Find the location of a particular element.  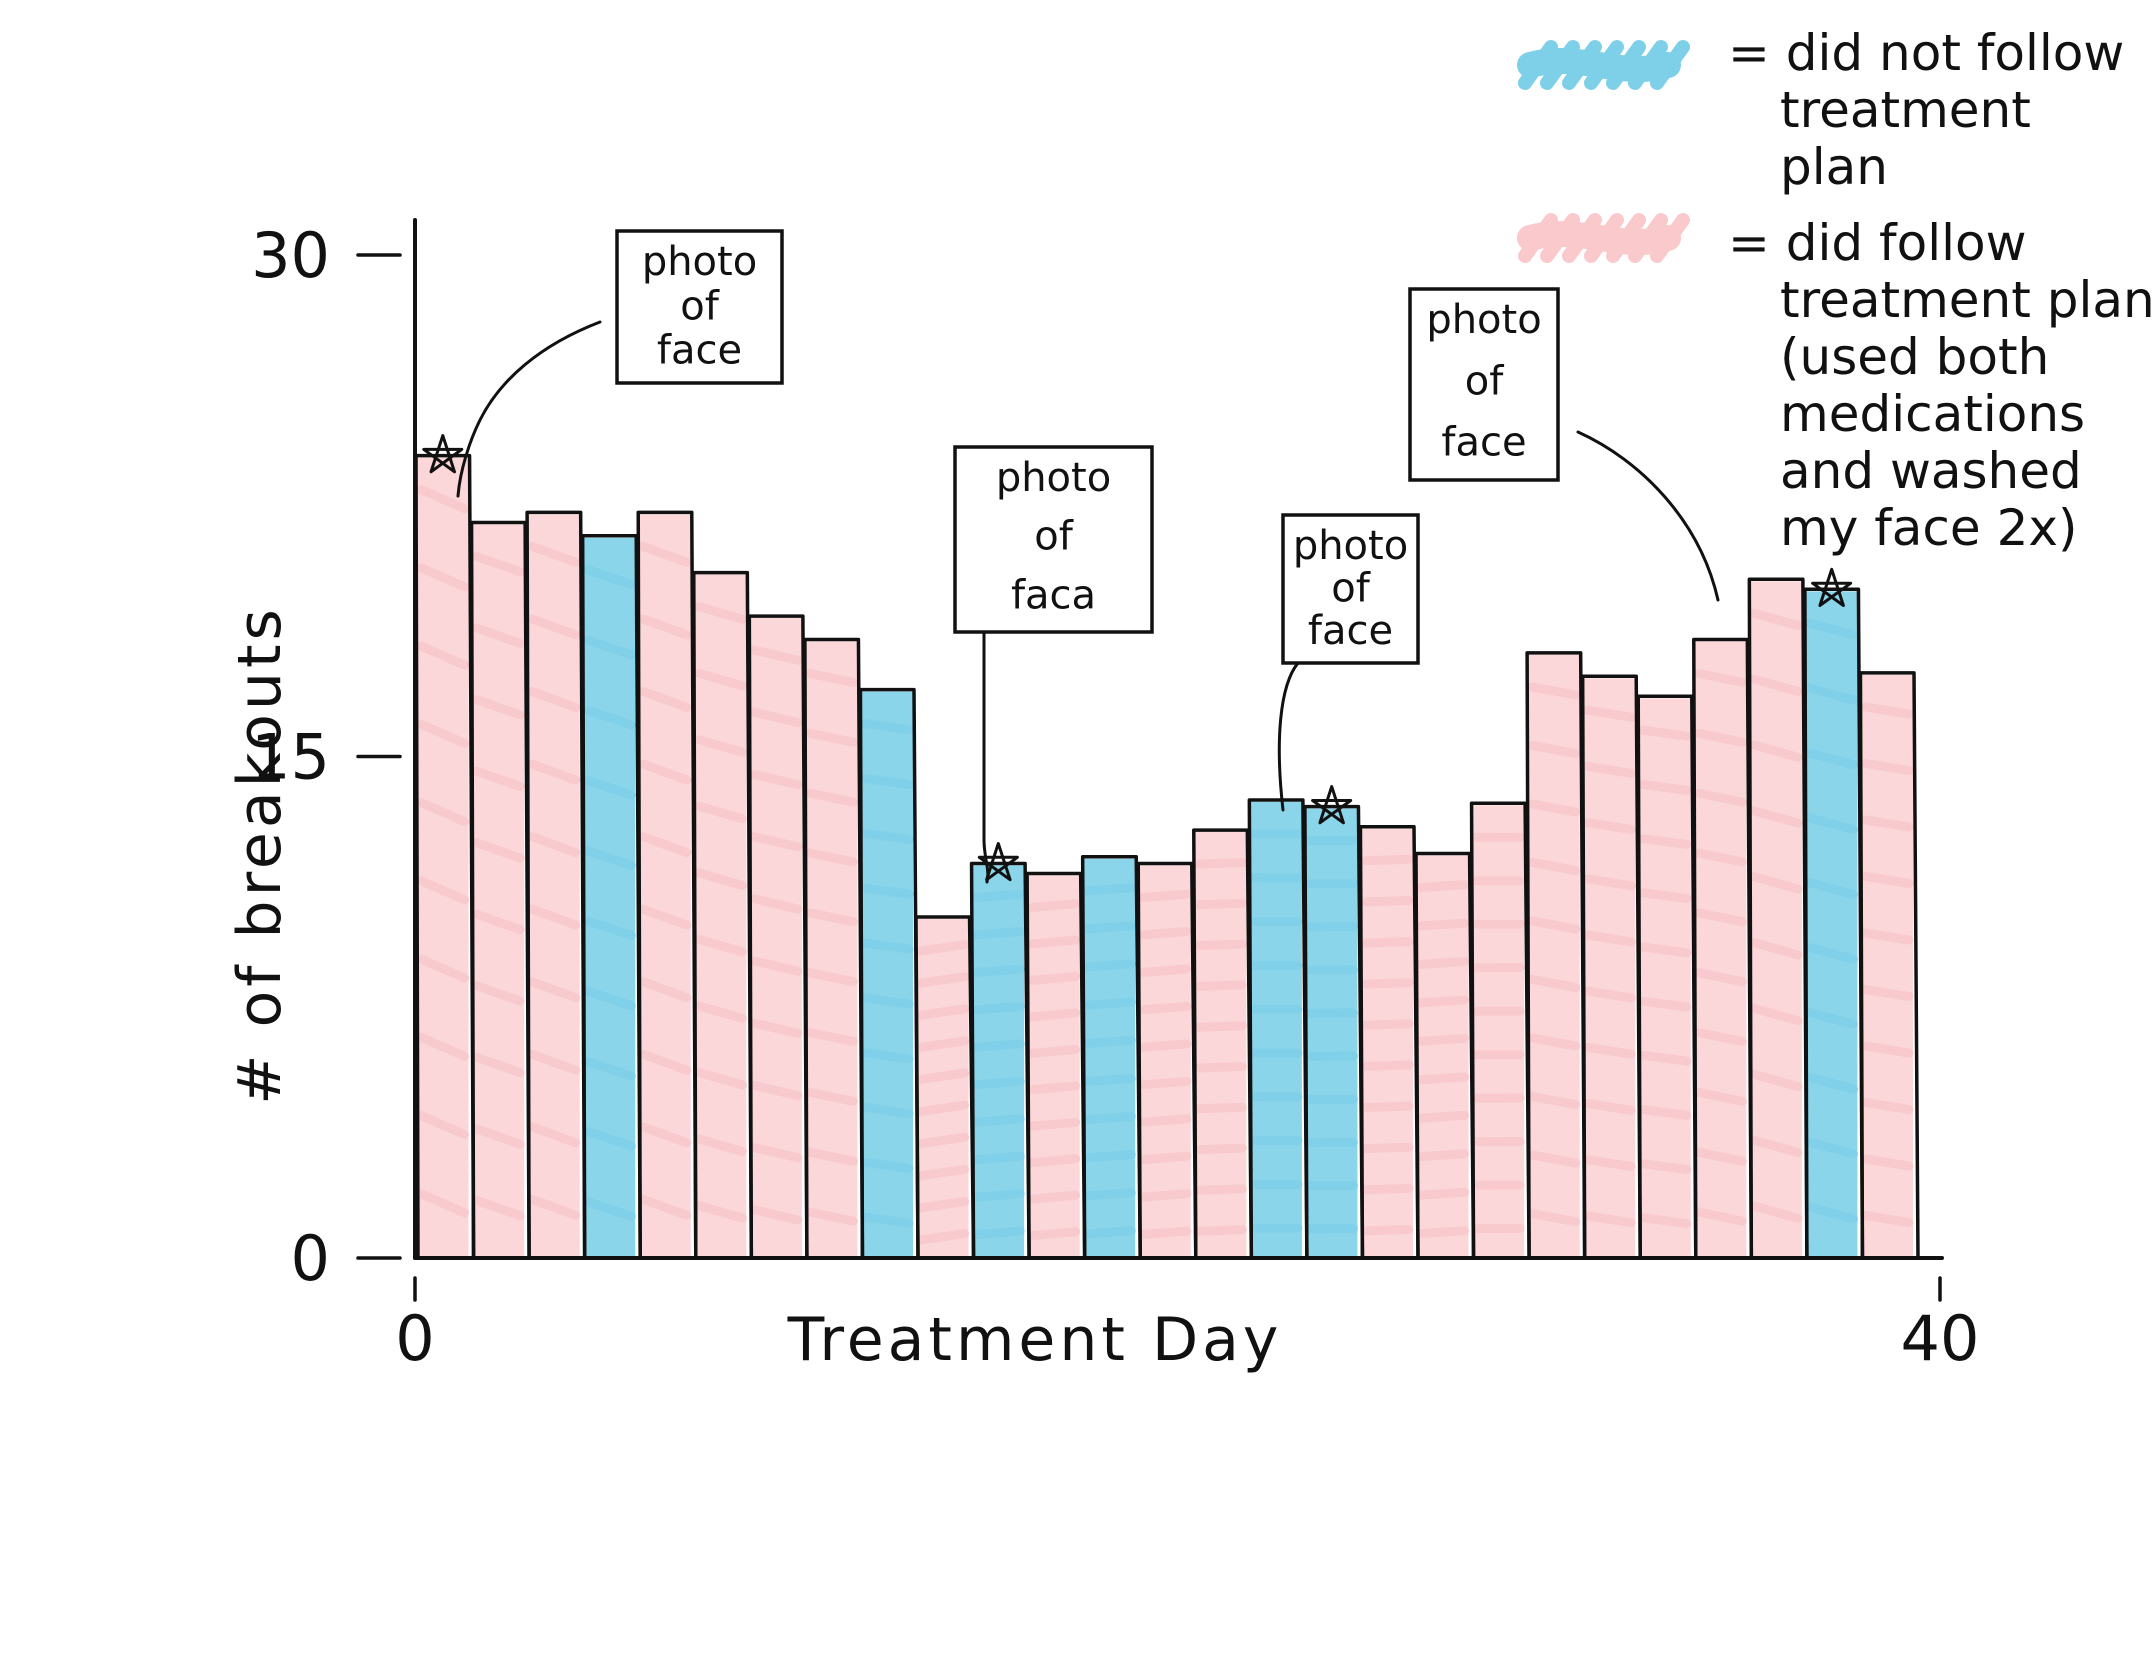

legend-label: plan is located at coordinates (1834, 167).